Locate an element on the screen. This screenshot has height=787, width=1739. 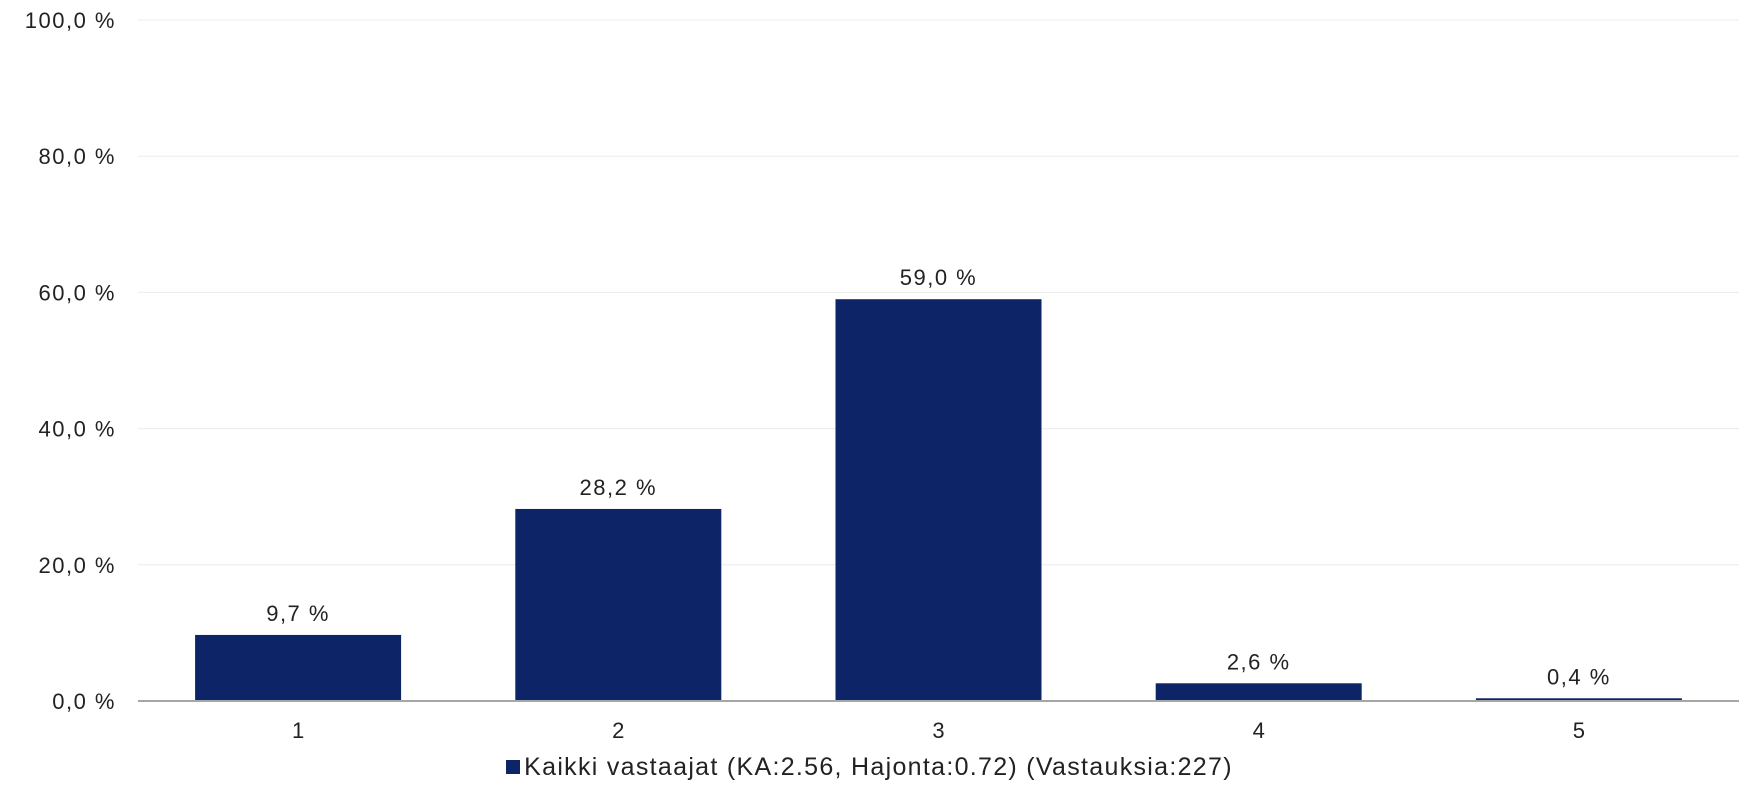
y-tick-label: 100,0 % is located at coordinates (70, 20).